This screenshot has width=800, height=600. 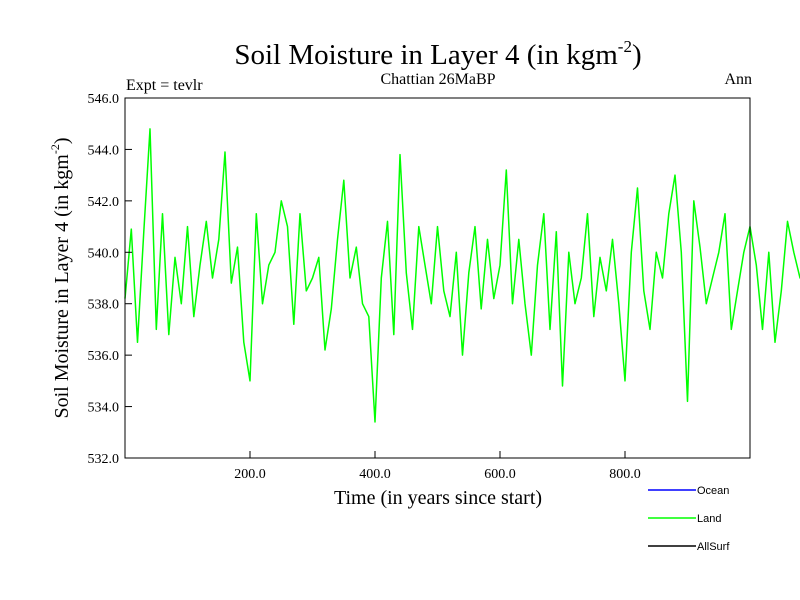 What do you see at coordinates (709, 519) in the screenshot?
I see `legend-label-land: Land` at bounding box center [709, 519].